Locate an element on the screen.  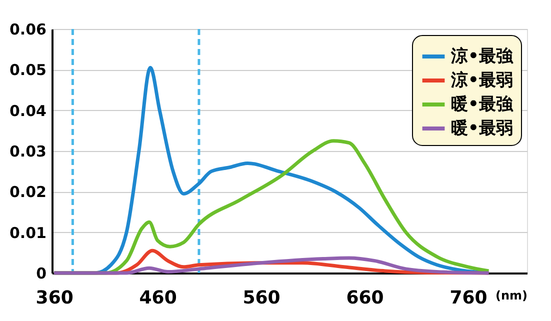
legend-label: 涼•最強 is located at coordinates (482, 56).